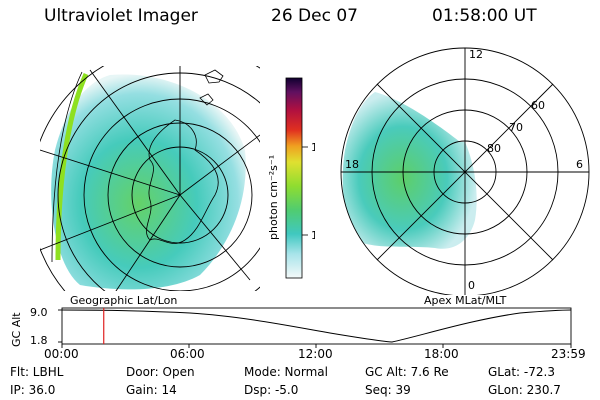 The image size is (600, 400). I want to click on gc-alt-readout: GC Alt: 7.6 Re, so click(407, 372).